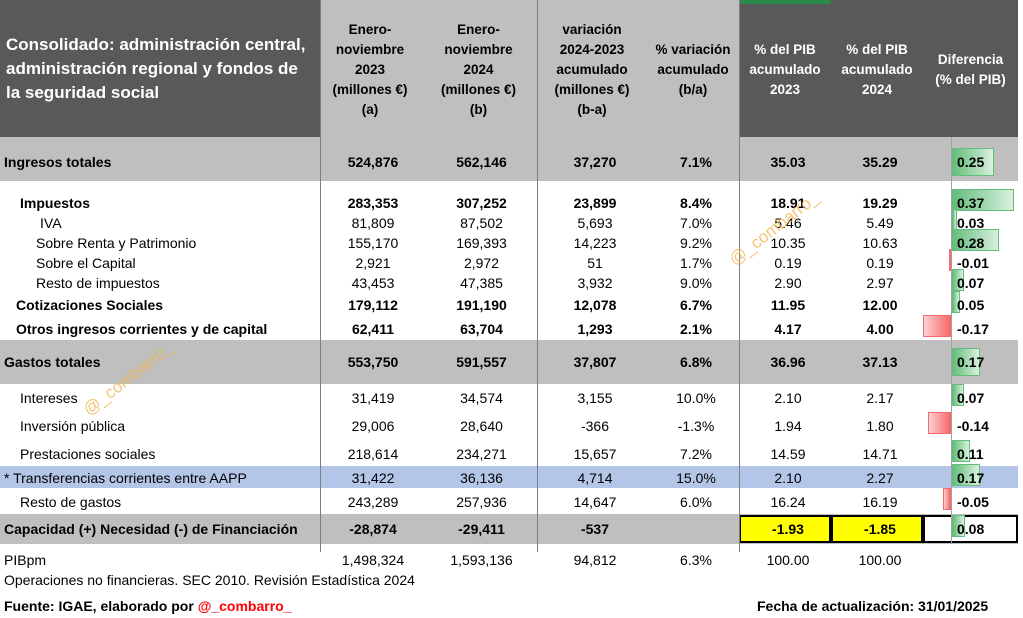 The image size is (1023, 618). Describe the element at coordinates (696, 502) in the screenshot. I see `row-value: 6.0%` at that location.